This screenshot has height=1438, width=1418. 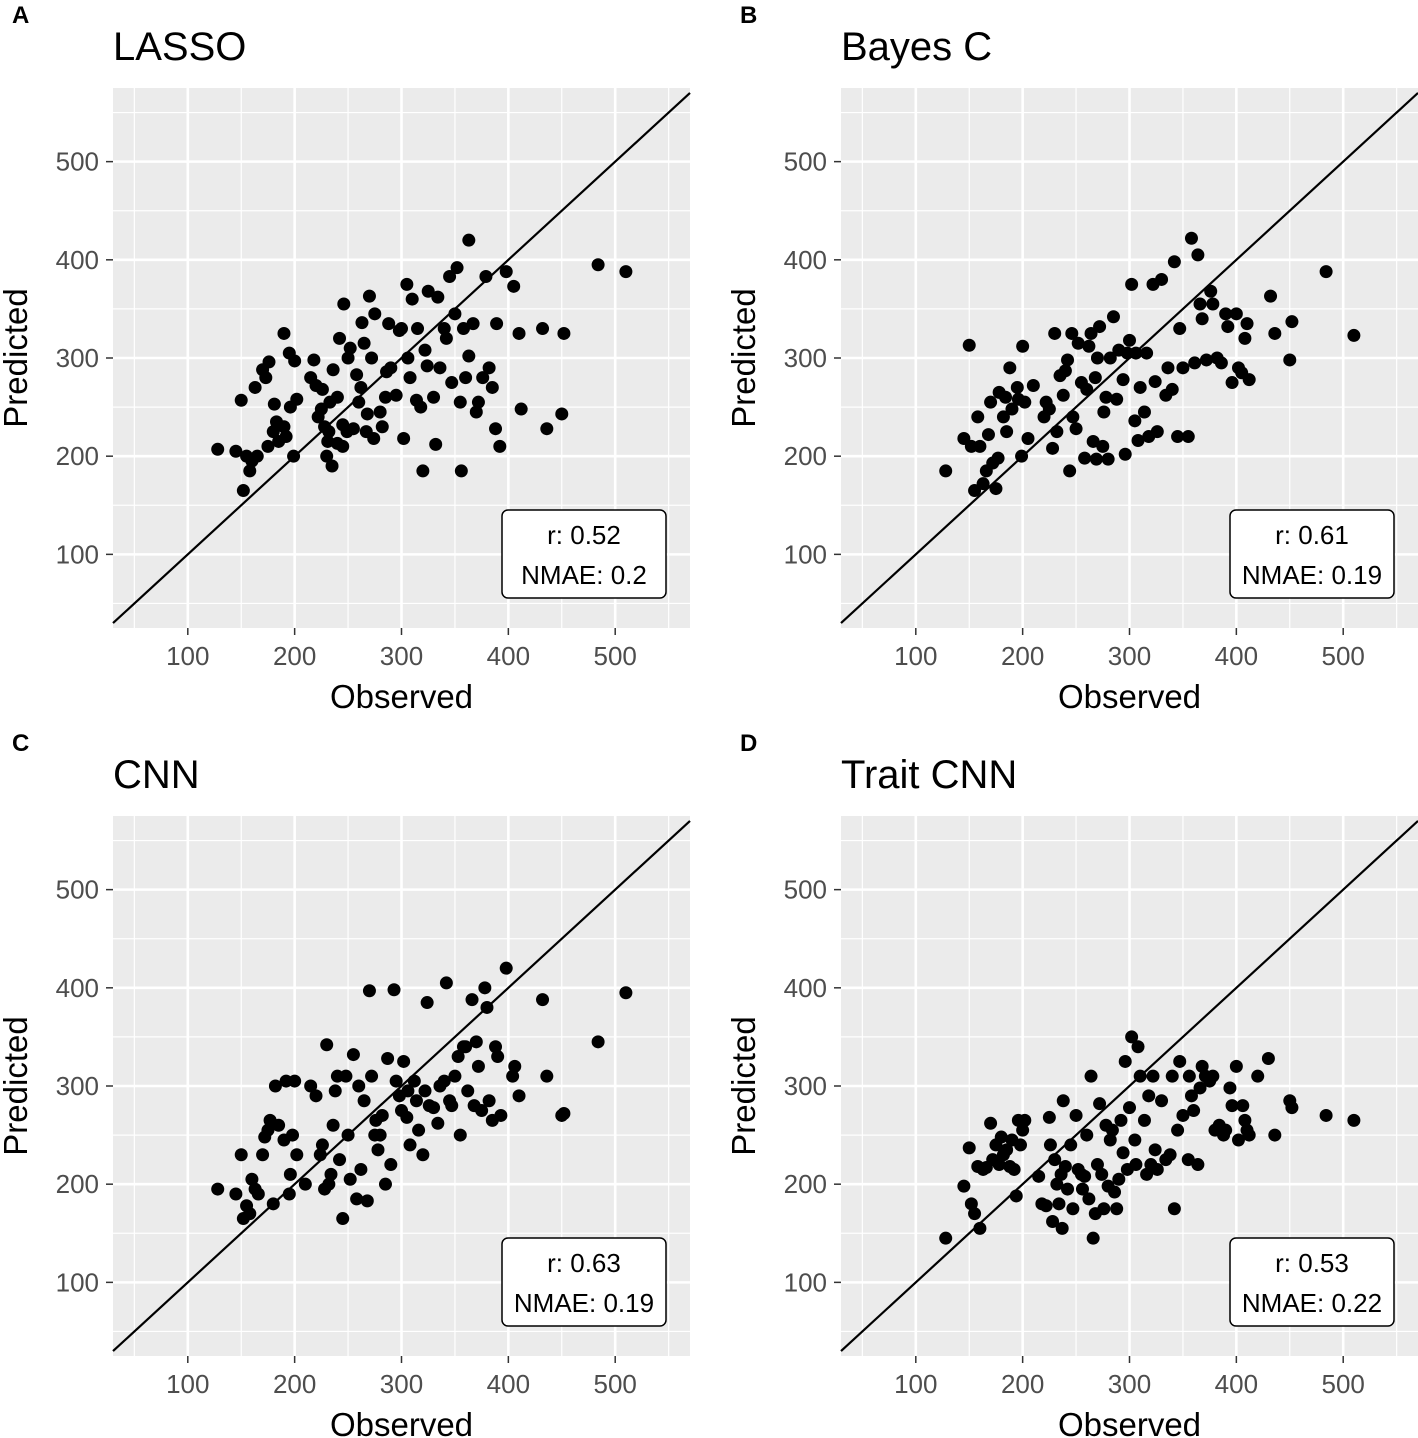 I want to click on y-tick-label: 400, so click(x=77, y=988).